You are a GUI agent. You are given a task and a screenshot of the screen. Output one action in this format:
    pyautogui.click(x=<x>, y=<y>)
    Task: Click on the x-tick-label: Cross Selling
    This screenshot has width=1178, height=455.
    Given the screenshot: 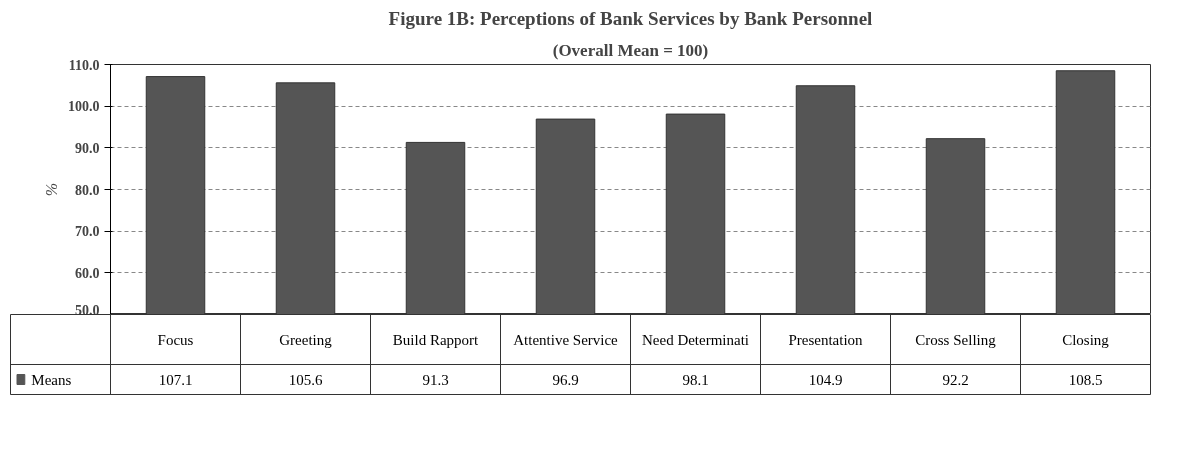 What is the action you would take?
    pyautogui.click(x=956, y=339)
    